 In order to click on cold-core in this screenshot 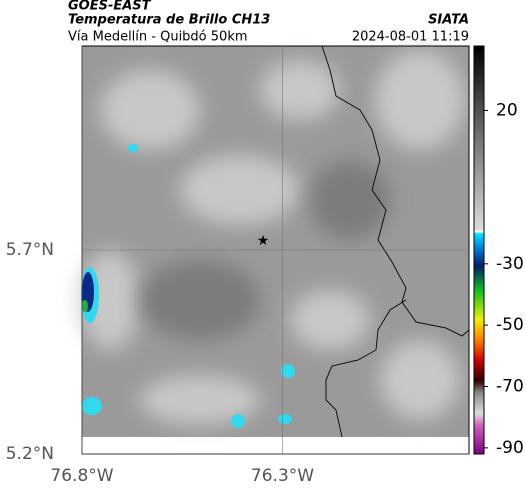, I will do `click(85, 306)`.